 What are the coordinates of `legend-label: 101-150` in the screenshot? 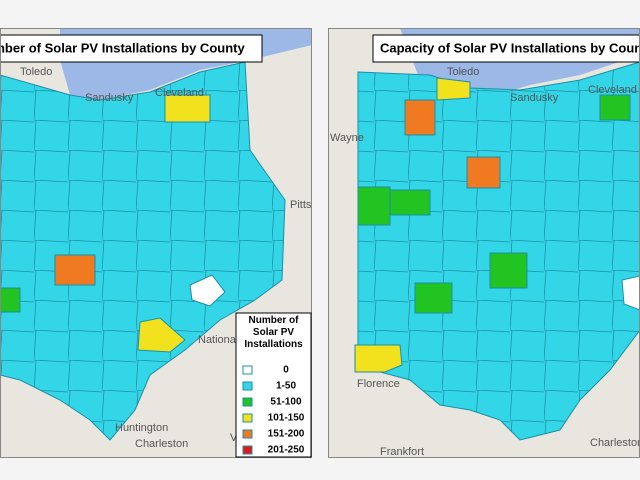 It's located at (286, 418).